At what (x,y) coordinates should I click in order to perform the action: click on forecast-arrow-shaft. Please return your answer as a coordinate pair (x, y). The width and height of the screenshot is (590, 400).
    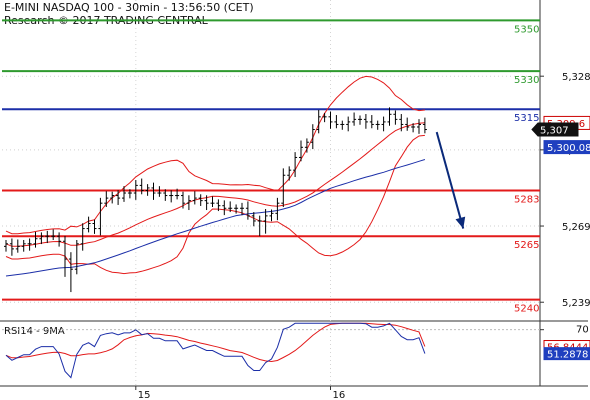
    Looking at the image, I should click on (450, 180).